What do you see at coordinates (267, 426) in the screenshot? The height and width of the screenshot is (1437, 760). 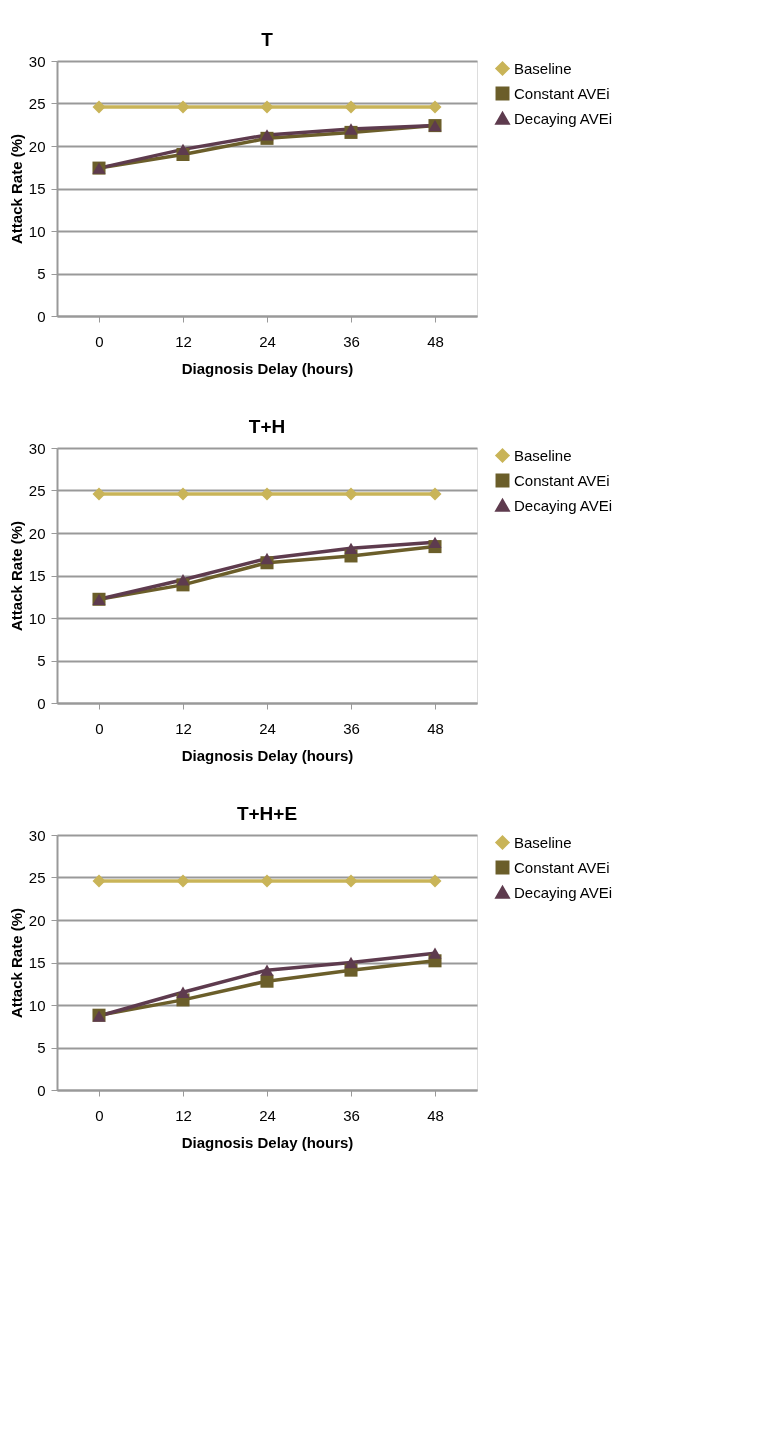 I see `chart-title: T+H` at bounding box center [267, 426].